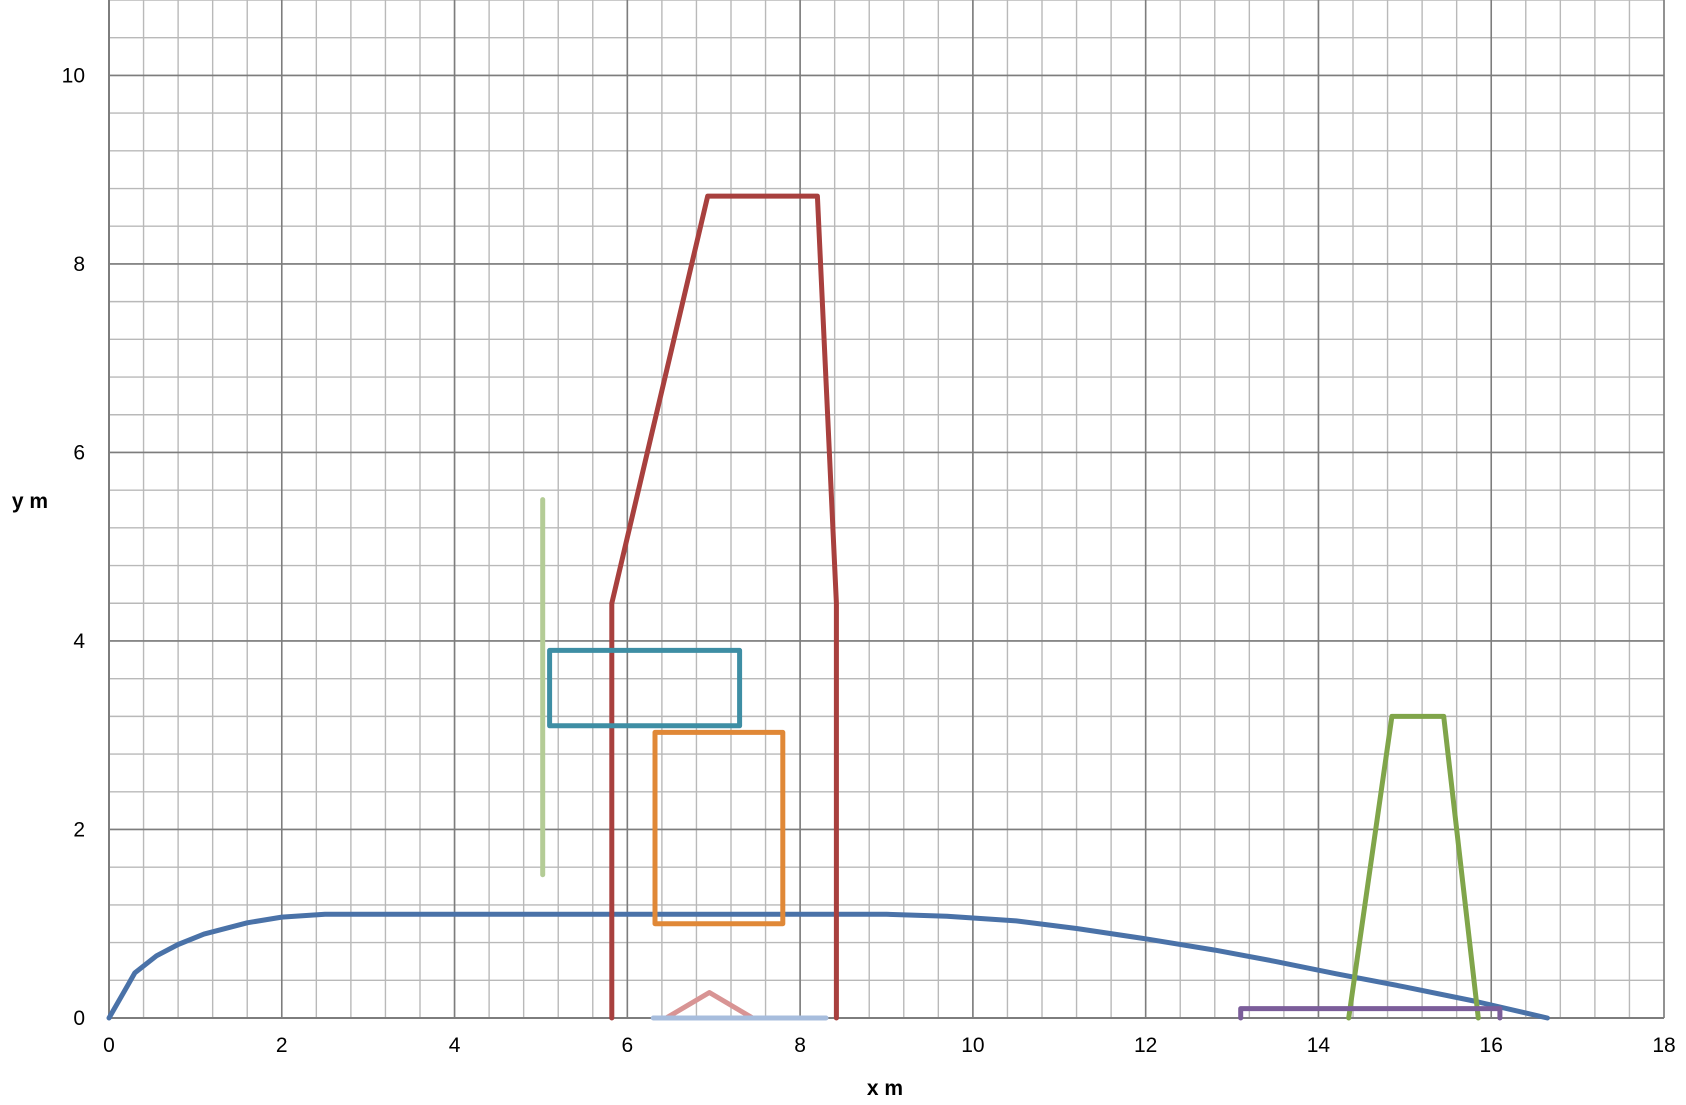 This screenshot has width=1686, height=1105. Describe the element at coordinates (79, 829) in the screenshot. I see `y-tick-label: 2` at that location.